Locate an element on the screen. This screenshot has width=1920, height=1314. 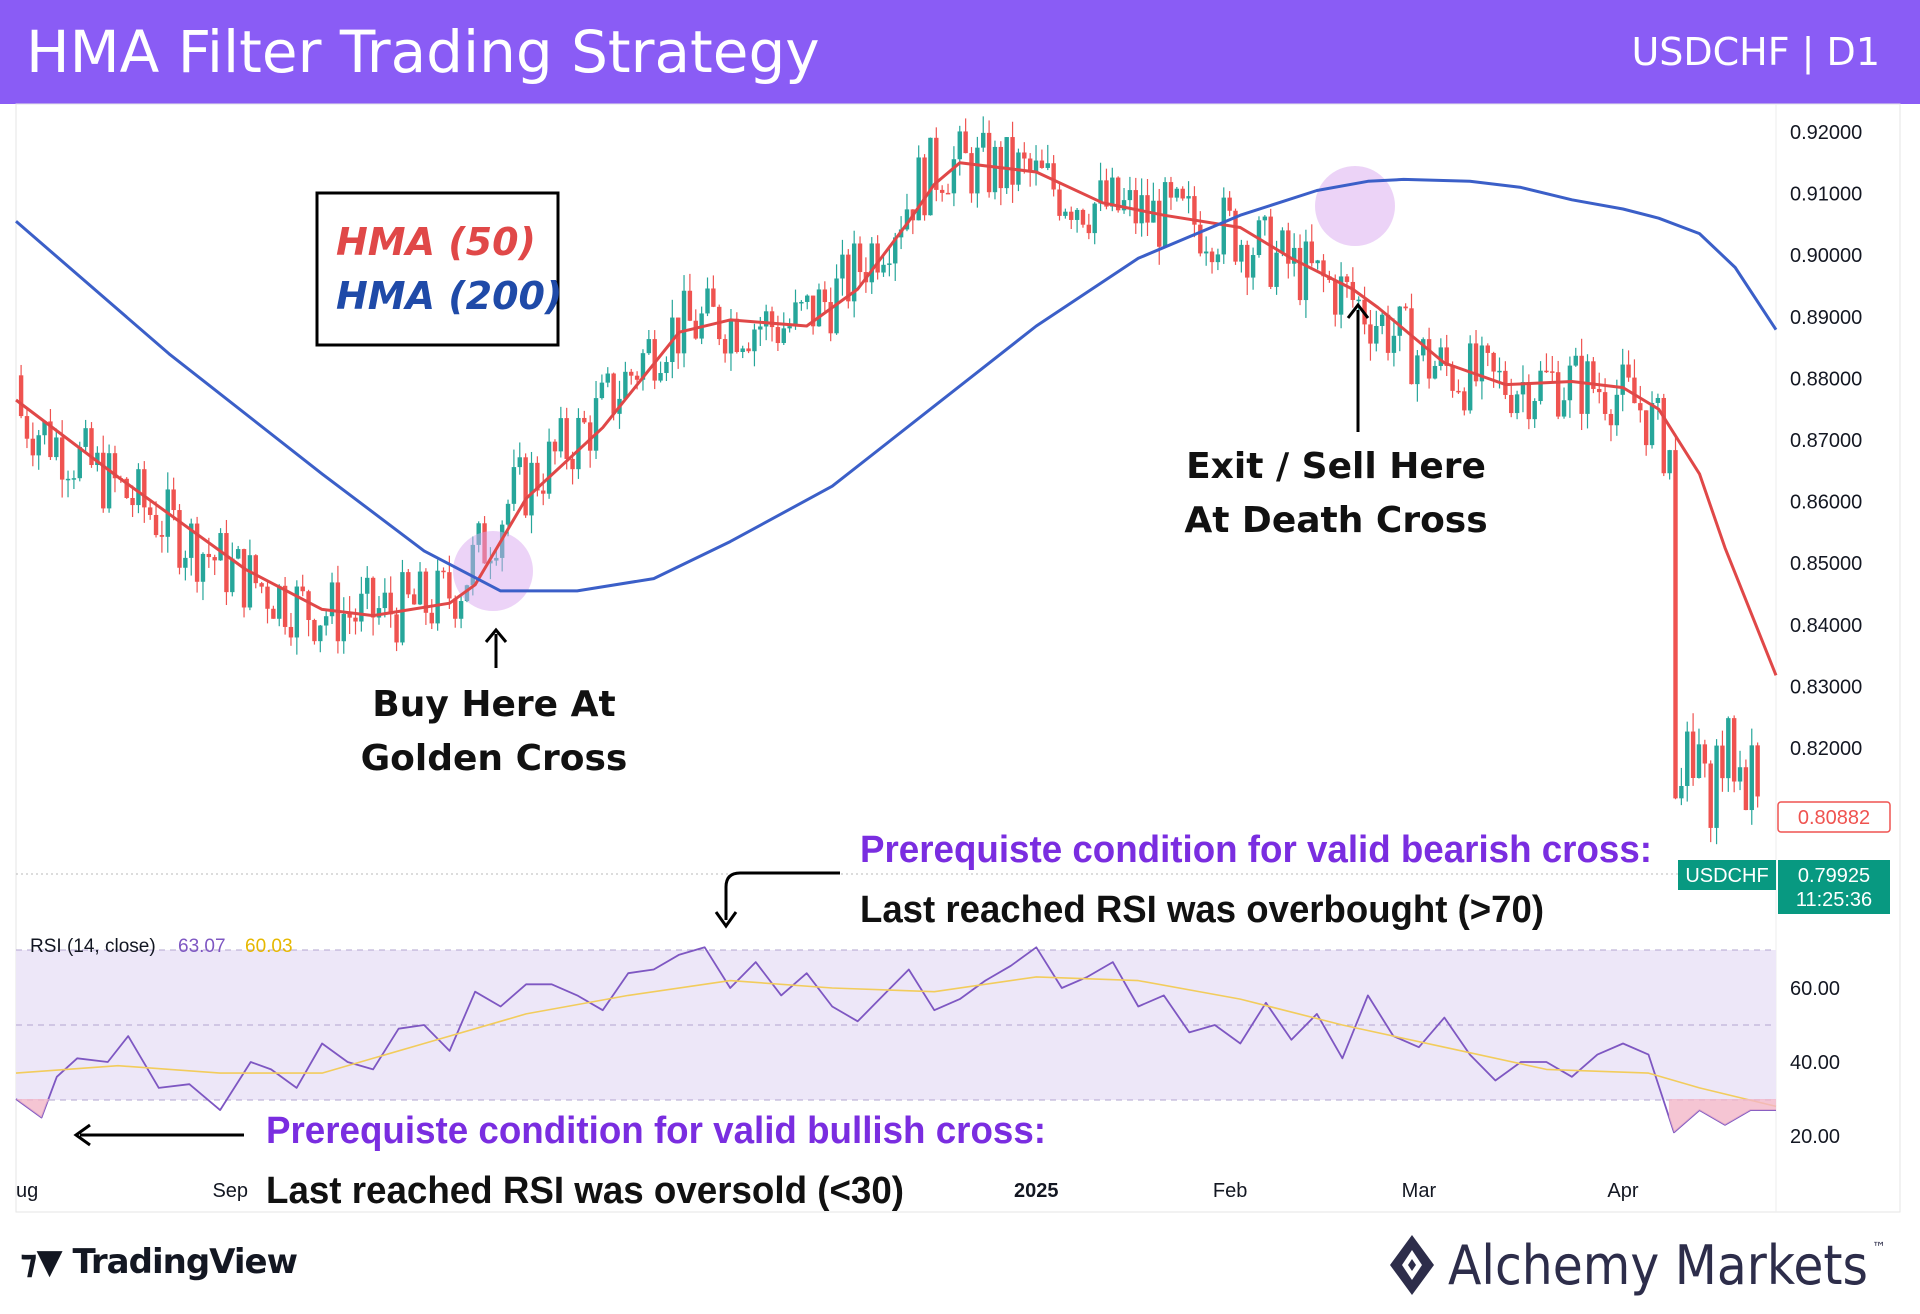
buy-arrow-head is located at coordinates (496, 635).